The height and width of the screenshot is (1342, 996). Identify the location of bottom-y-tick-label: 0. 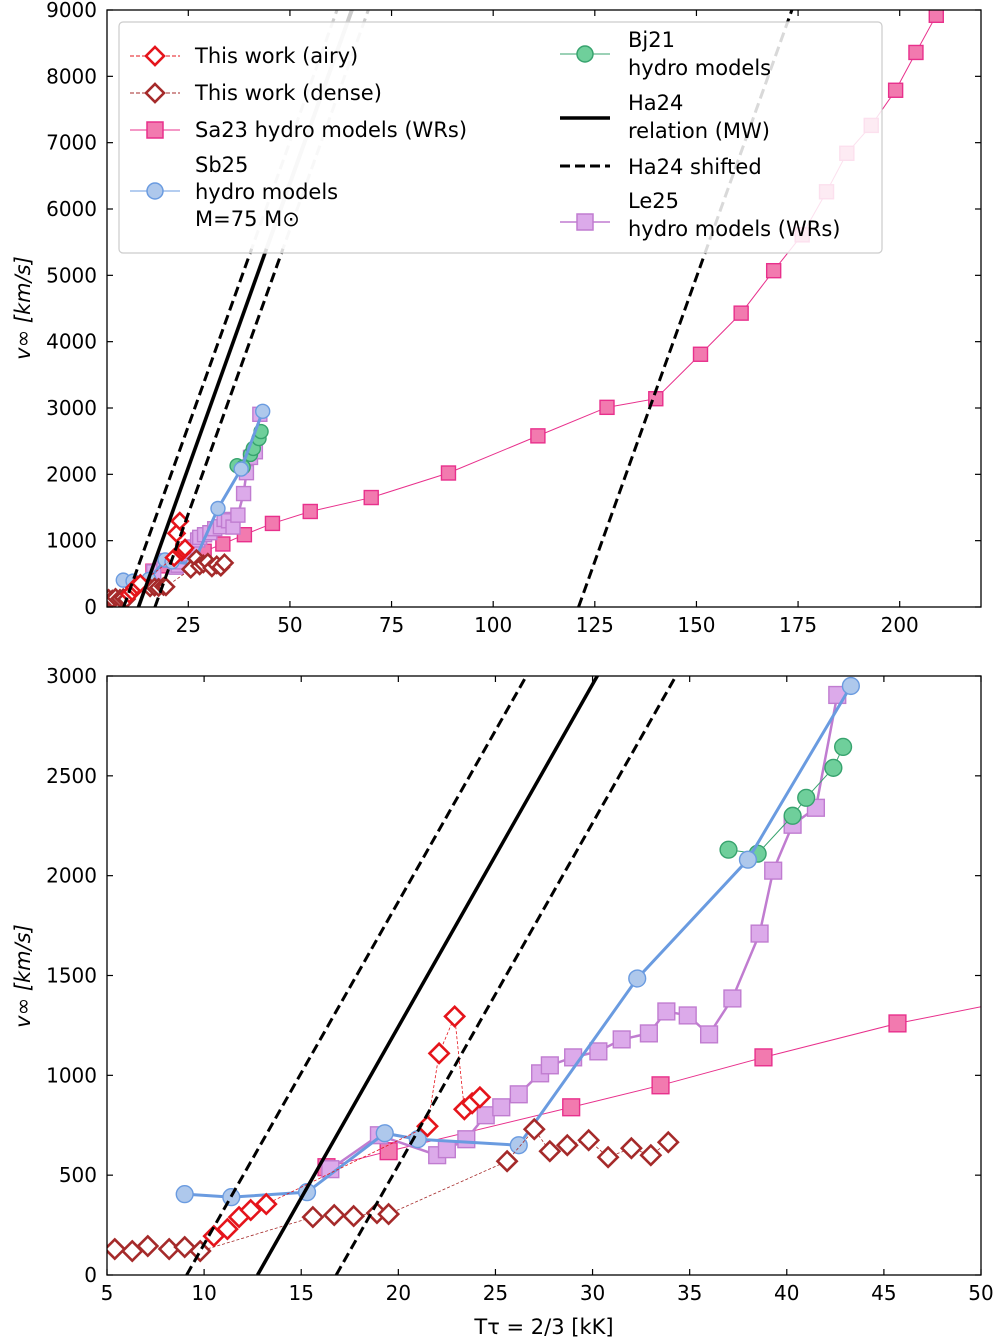
(90, 1275).